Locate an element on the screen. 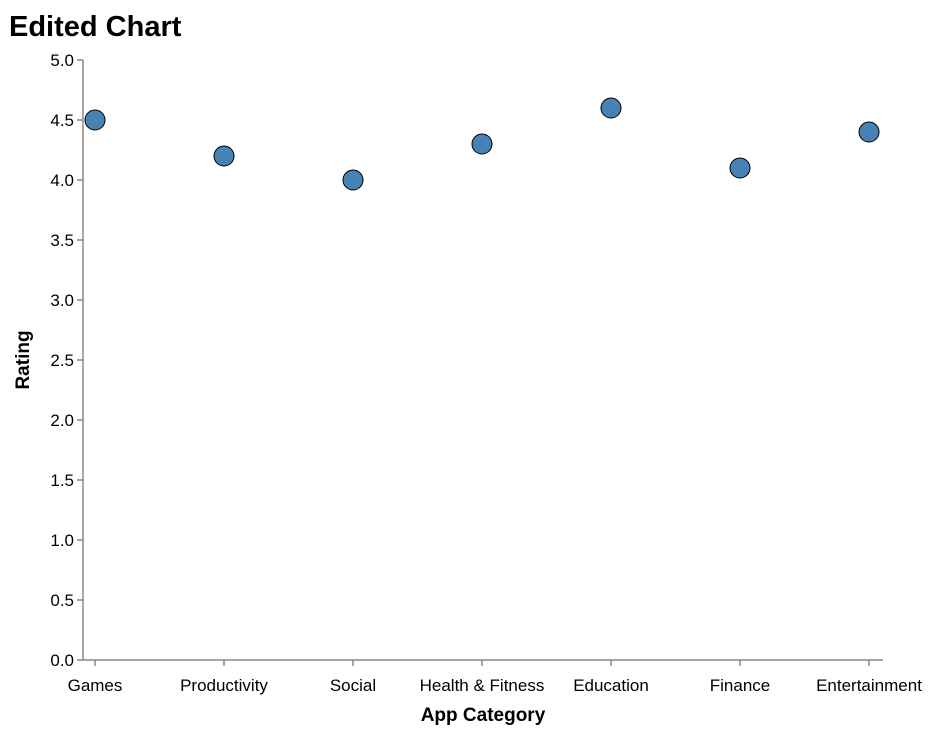 The image size is (942, 734). y-tick-label: 0.0 is located at coordinates (62, 660).